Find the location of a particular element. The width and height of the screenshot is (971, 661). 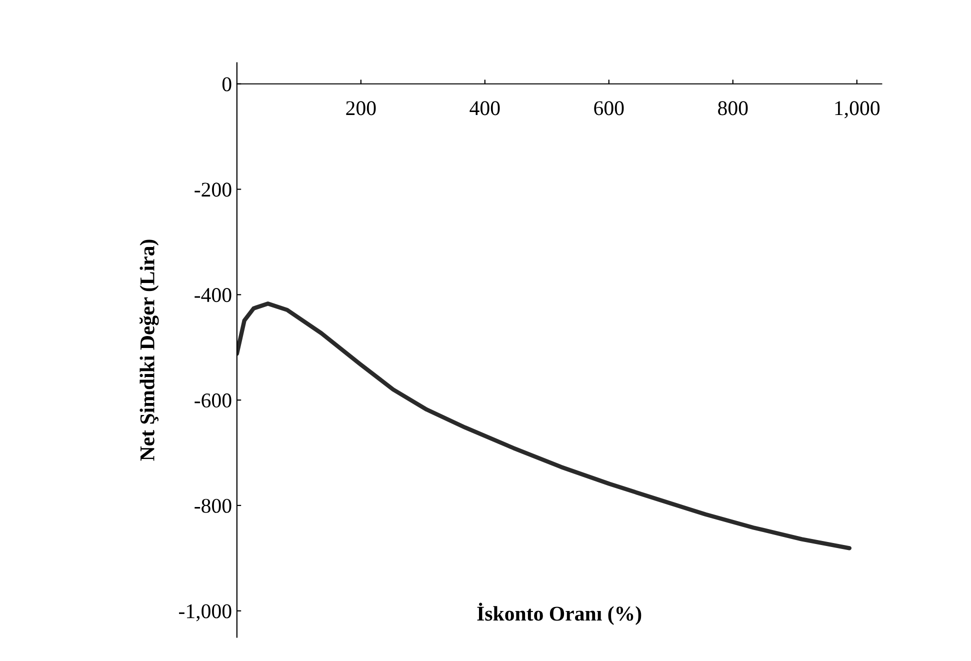

y-tick-label: -1,000 is located at coordinates (205, 613).